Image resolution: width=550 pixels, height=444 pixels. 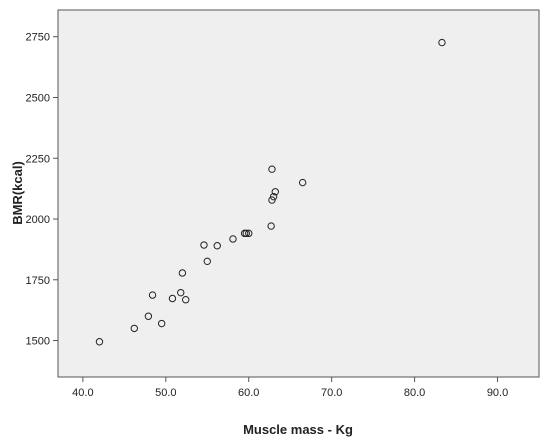 I want to click on x-tick-label: 60.0, so click(x=248, y=393).